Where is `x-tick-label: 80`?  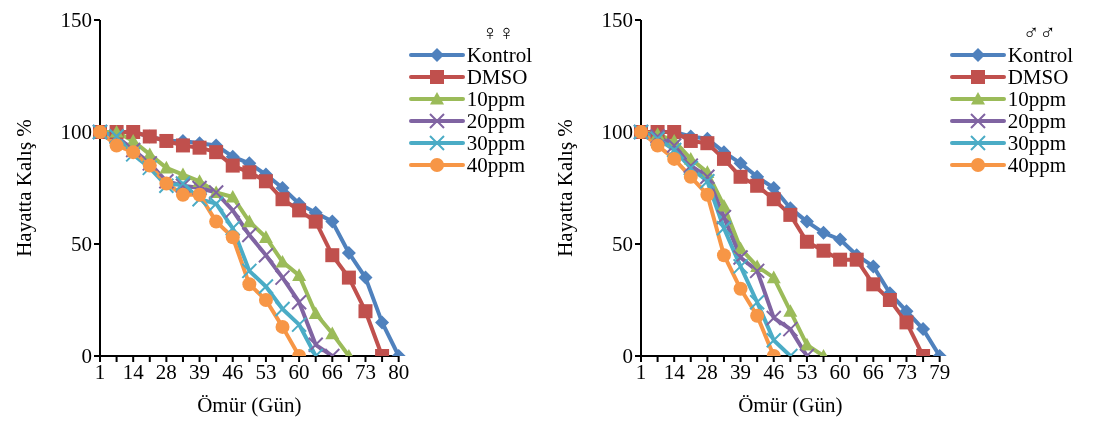 x-tick-label: 80 is located at coordinates (399, 371).